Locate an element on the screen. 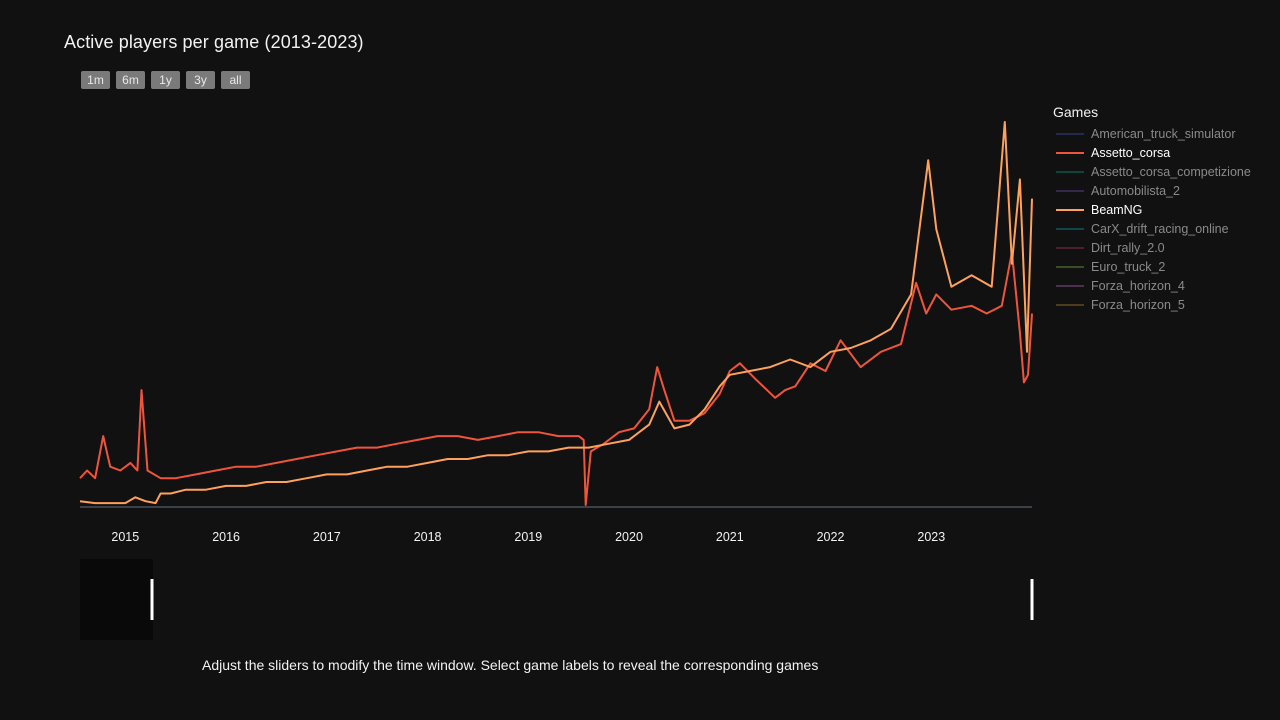  legend-item-american-truck-simulator: American_truck_simulator is located at coordinates (1152, 133).